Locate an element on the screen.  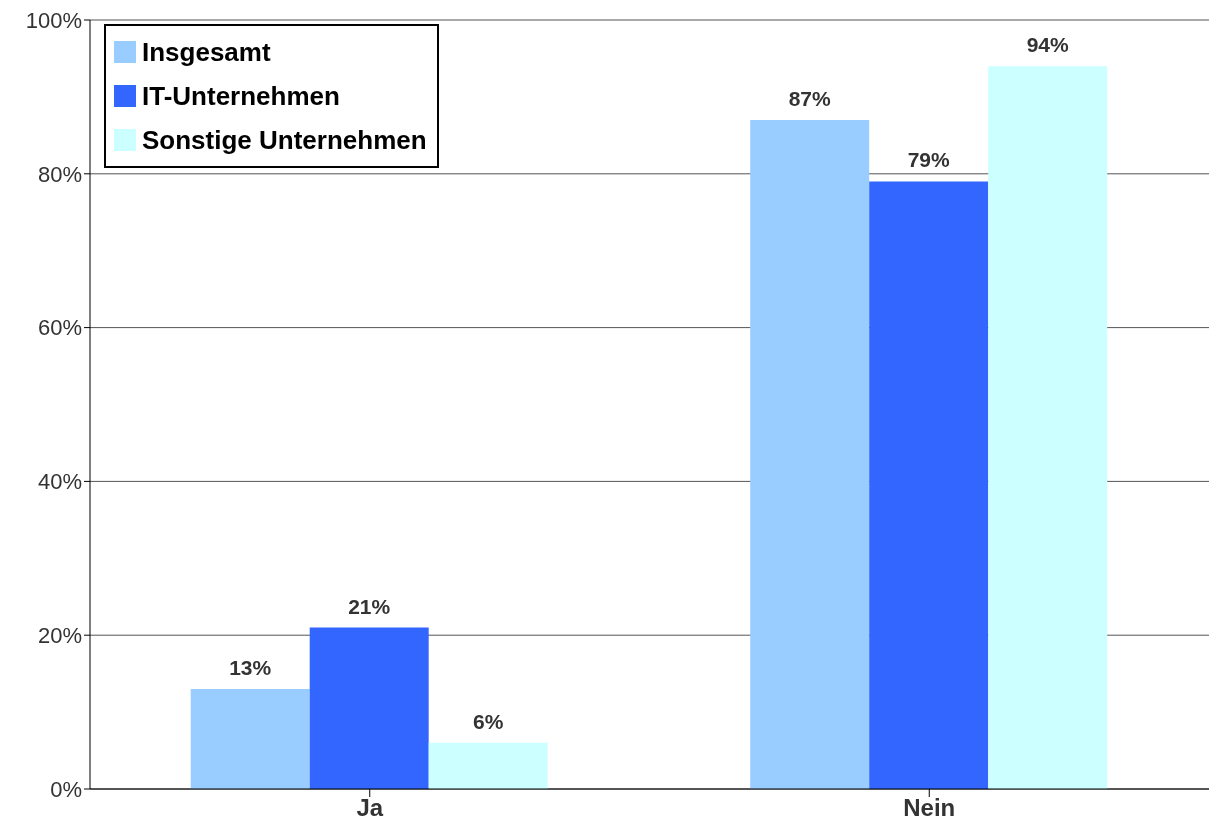
legend-label: Insgesamt is located at coordinates (206, 52).